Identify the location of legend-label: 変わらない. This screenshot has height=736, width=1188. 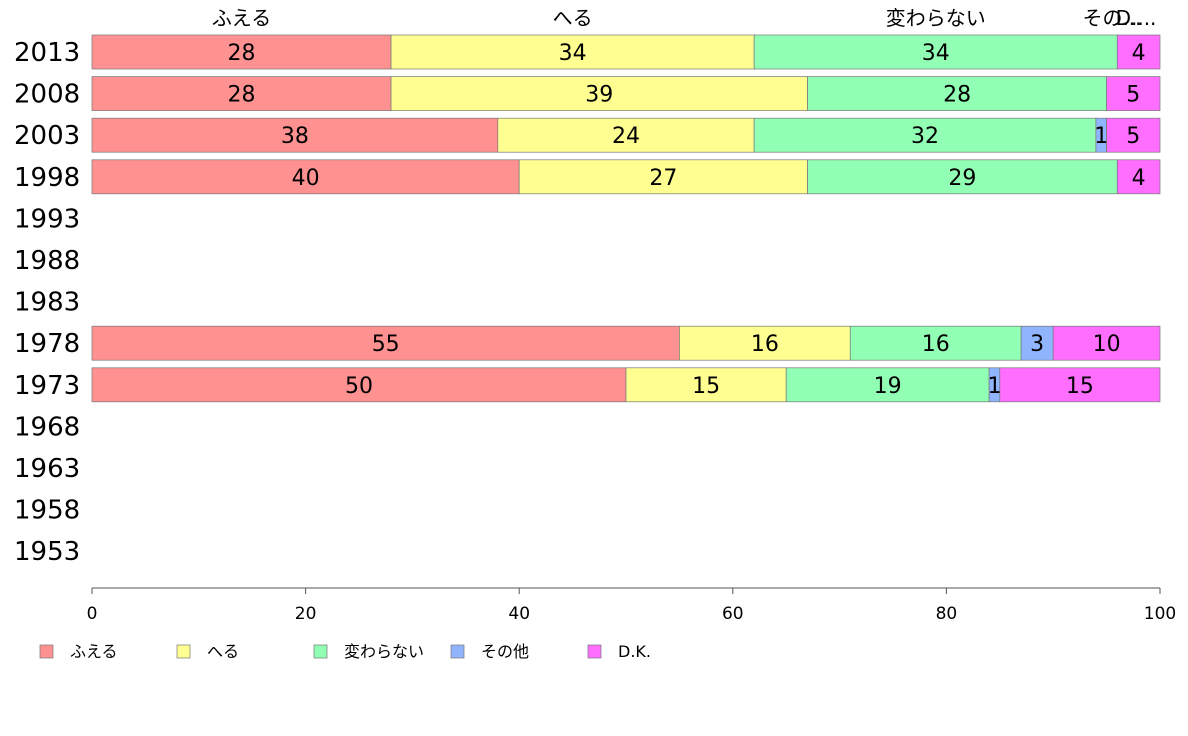
(384, 651).